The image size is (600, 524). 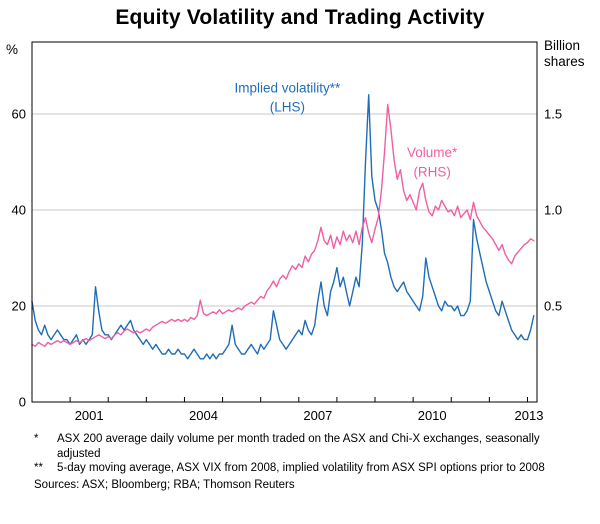 What do you see at coordinates (317, 415) in the screenshot?
I see `x-axis-year-label: 2007` at bounding box center [317, 415].